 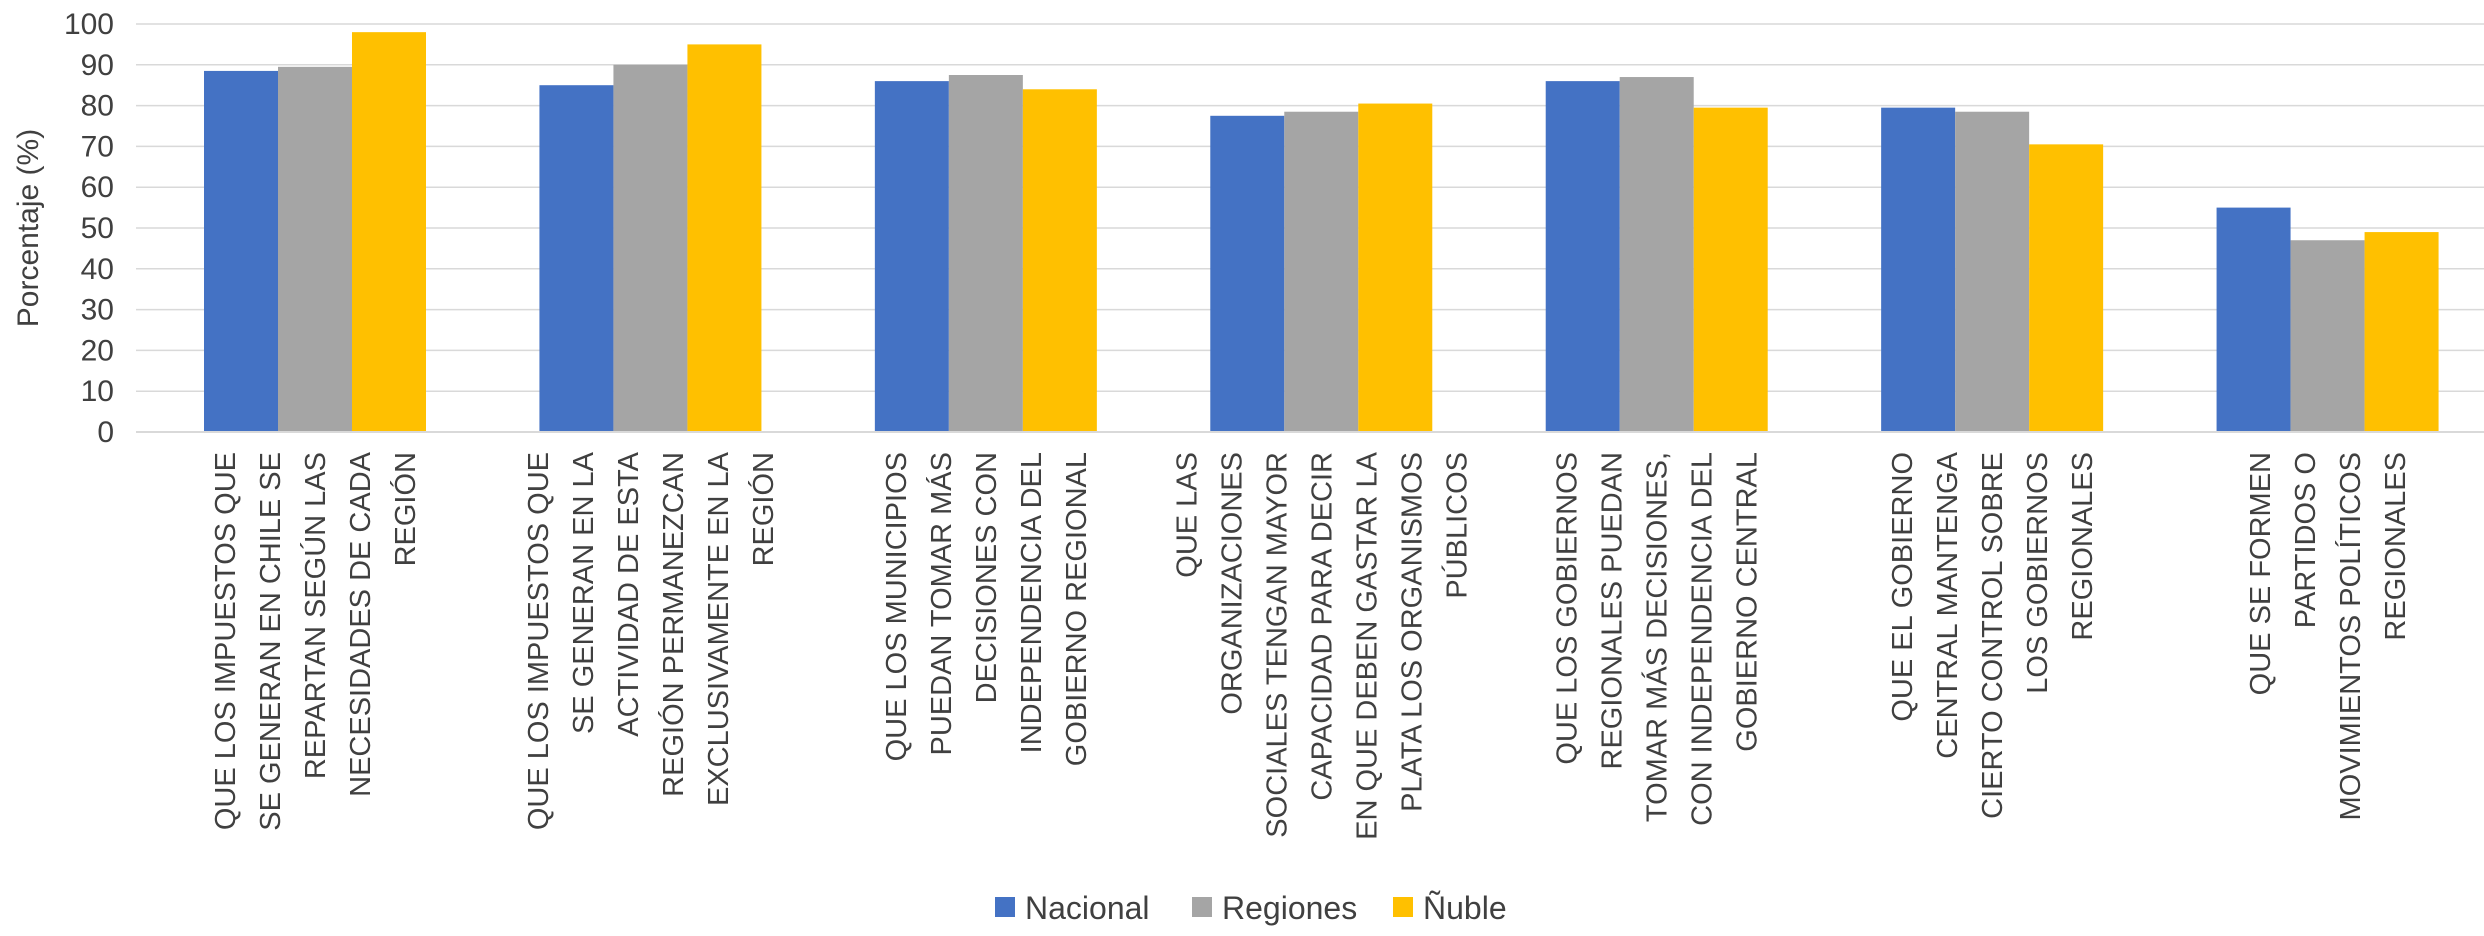 I want to click on category-label-line: QUE LAS, so click(x=1187, y=515).